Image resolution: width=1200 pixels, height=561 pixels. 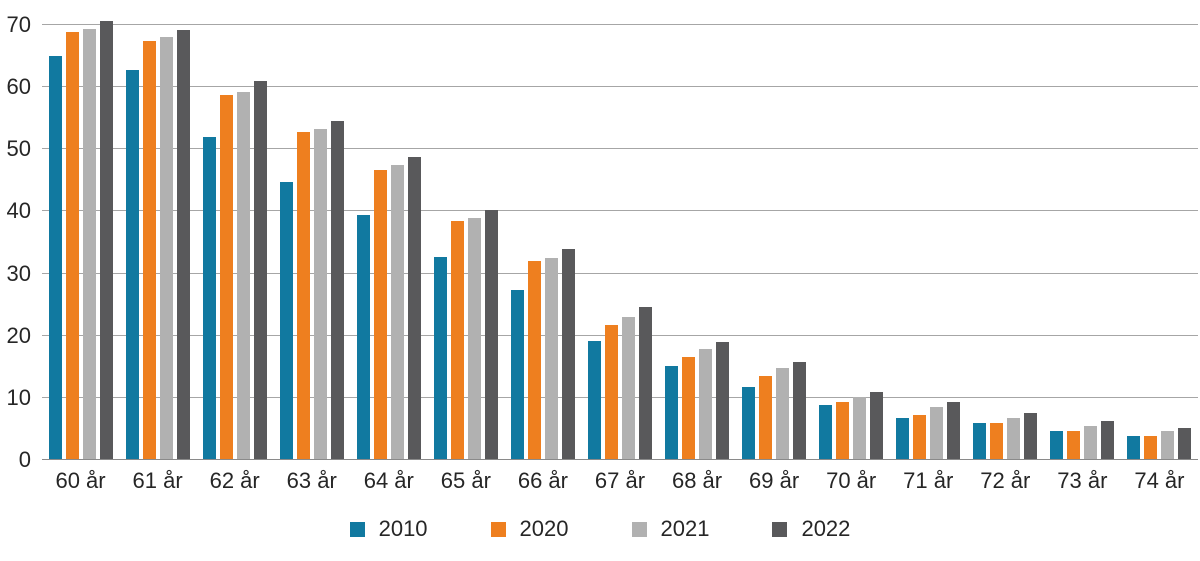 What do you see at coordinates (1005, 480) in the screenshot?
I see `x-tick-label-72-år: 72 år` at bounding box center [1005, 480].